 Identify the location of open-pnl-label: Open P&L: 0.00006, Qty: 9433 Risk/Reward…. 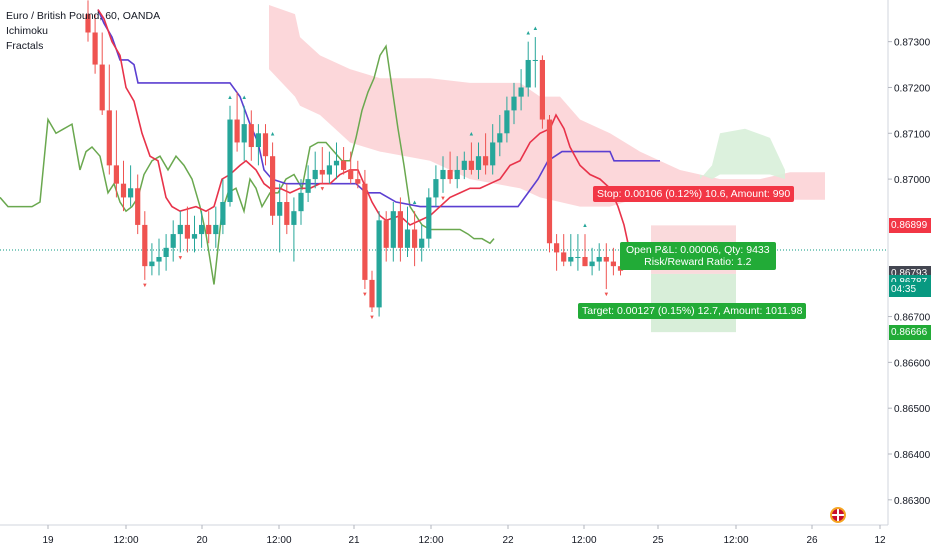
(698, 256).